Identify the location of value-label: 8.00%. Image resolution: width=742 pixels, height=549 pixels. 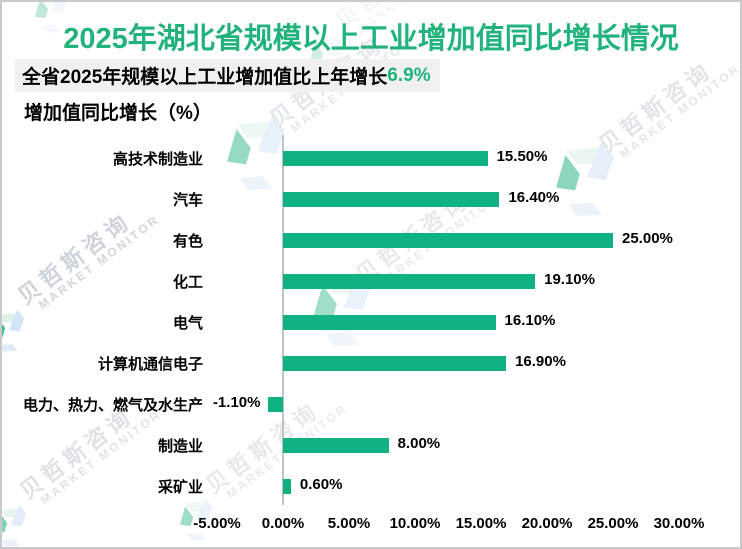
(419, 443).